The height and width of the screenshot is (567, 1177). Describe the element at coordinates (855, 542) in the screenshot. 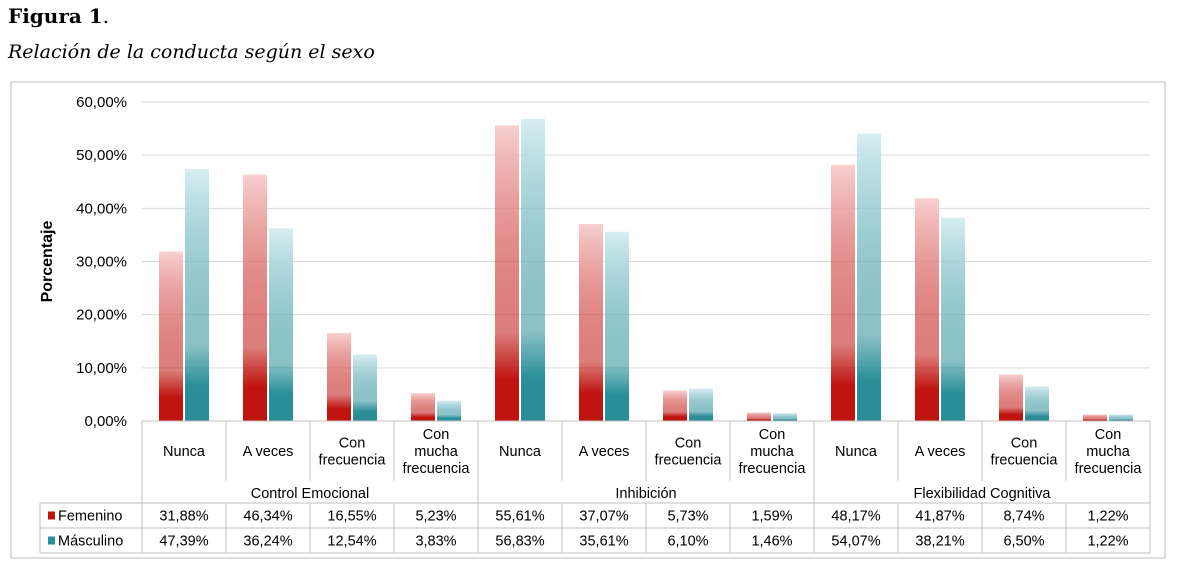

I see `data-label-masculino: 54,07%` at that location.